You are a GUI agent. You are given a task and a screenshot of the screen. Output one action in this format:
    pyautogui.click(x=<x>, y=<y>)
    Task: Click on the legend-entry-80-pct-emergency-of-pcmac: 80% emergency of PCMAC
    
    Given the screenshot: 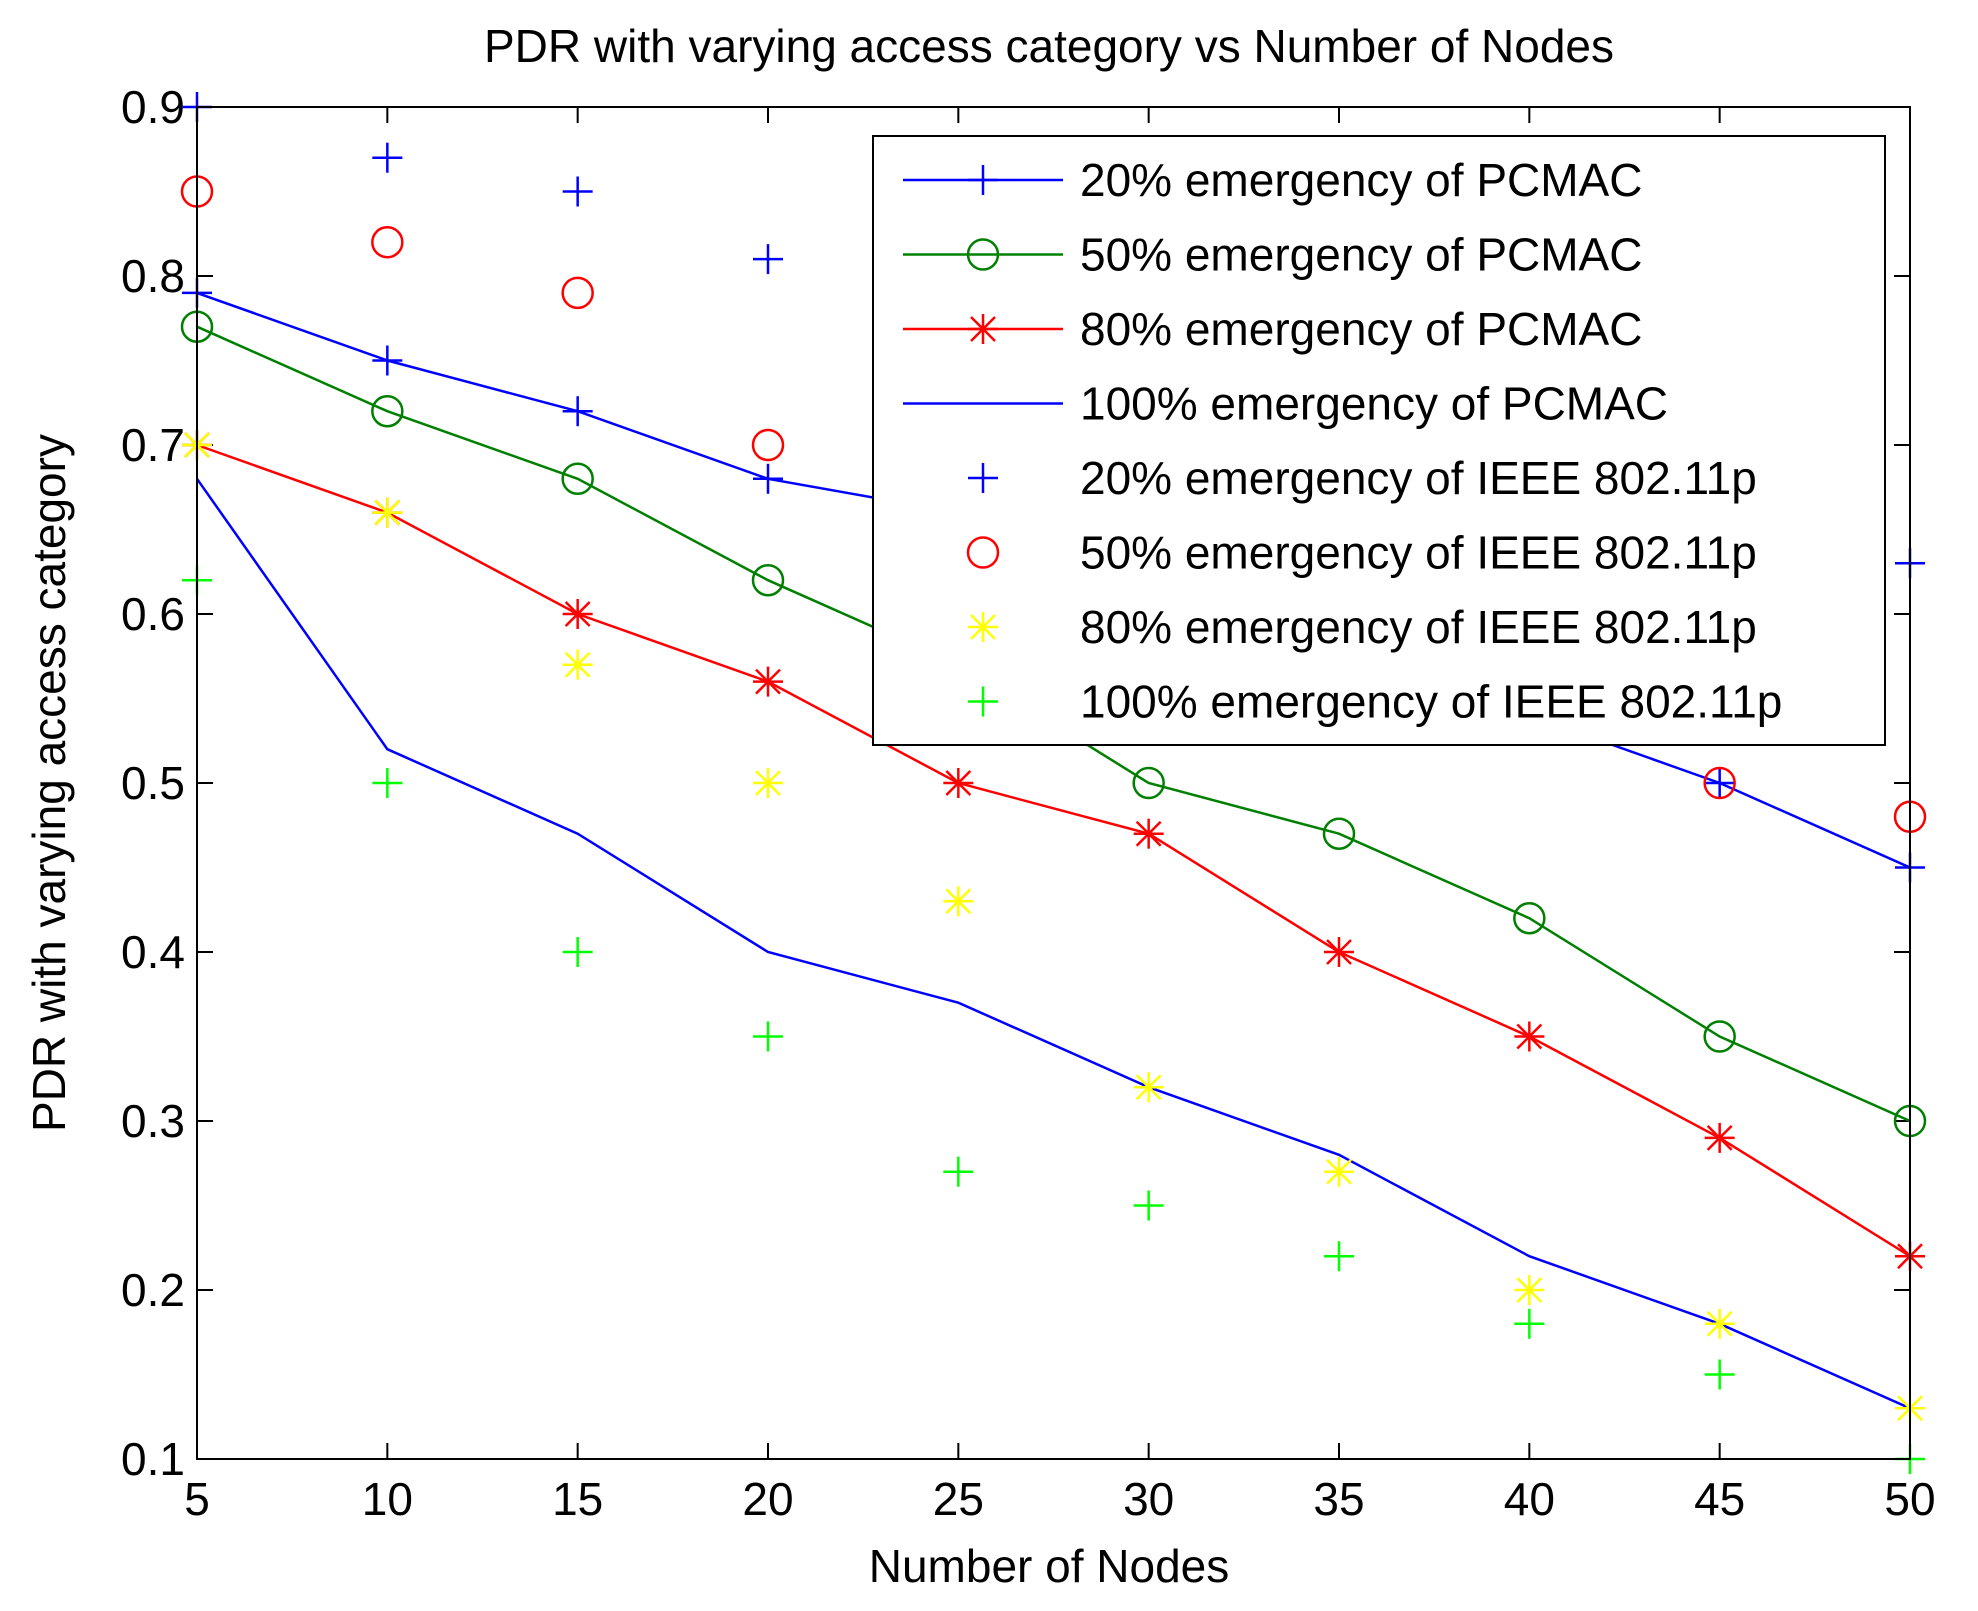 What is the action you would take?
    pyautogui.click(x=1272, y=329)
    